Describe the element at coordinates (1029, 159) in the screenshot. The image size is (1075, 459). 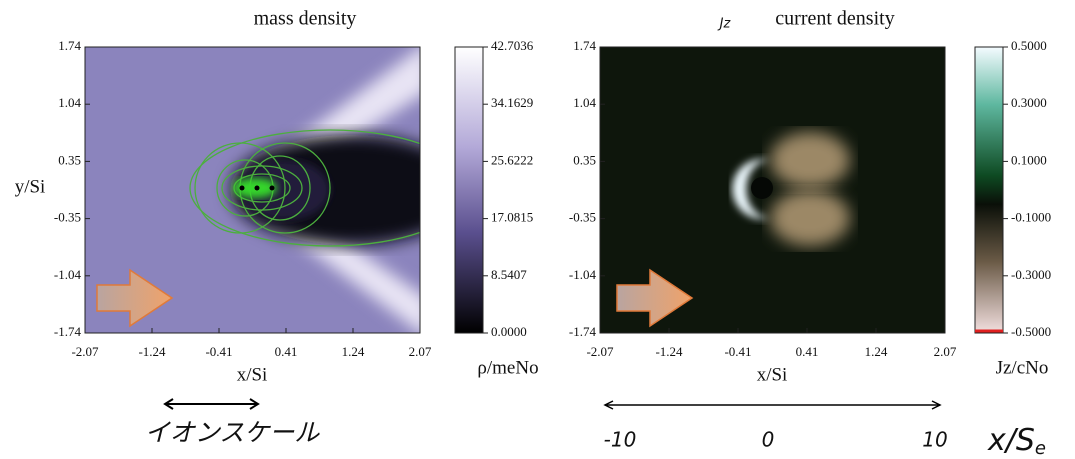
I see `colorbar-tick-label: 0.1000` at that location.